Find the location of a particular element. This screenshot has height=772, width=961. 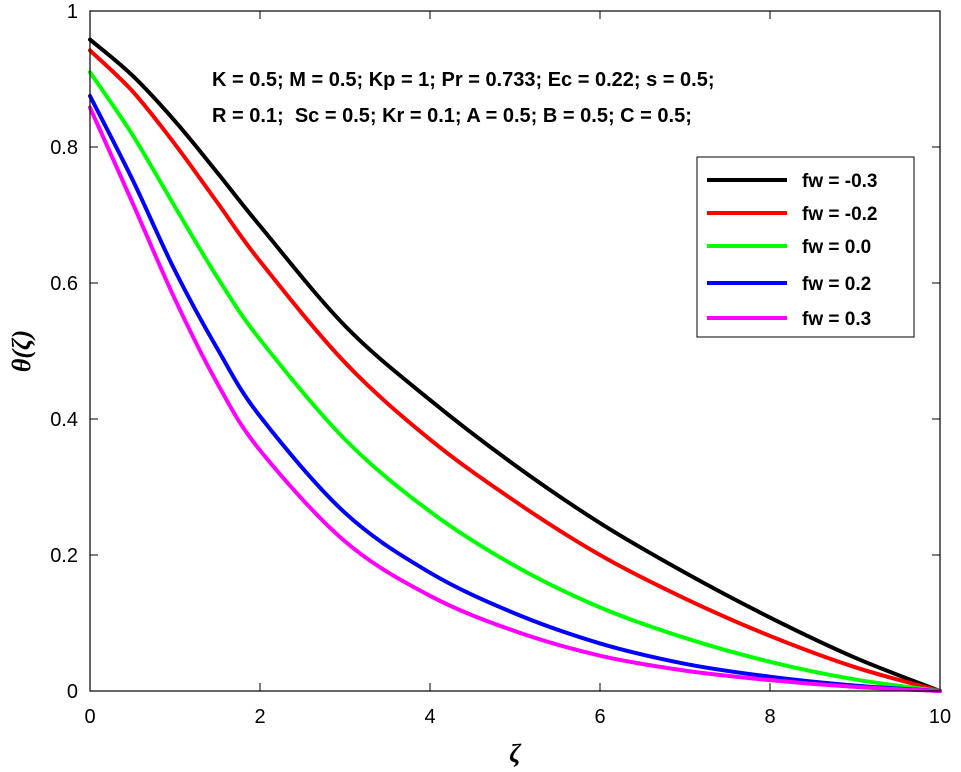

legend-label-3: fw = 0.2 is located at coordinates (836, 284).